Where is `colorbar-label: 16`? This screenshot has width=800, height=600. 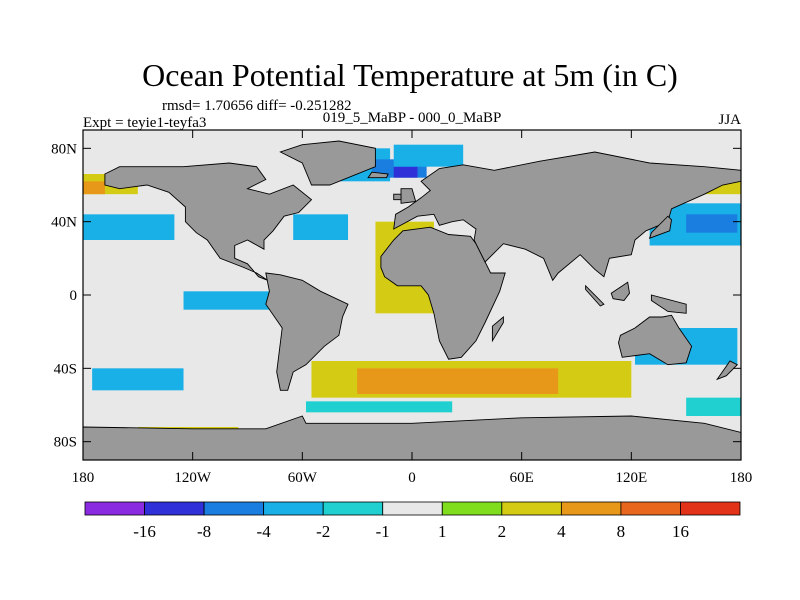 colorbar-label: 16 is located at coordinates (680, 531).